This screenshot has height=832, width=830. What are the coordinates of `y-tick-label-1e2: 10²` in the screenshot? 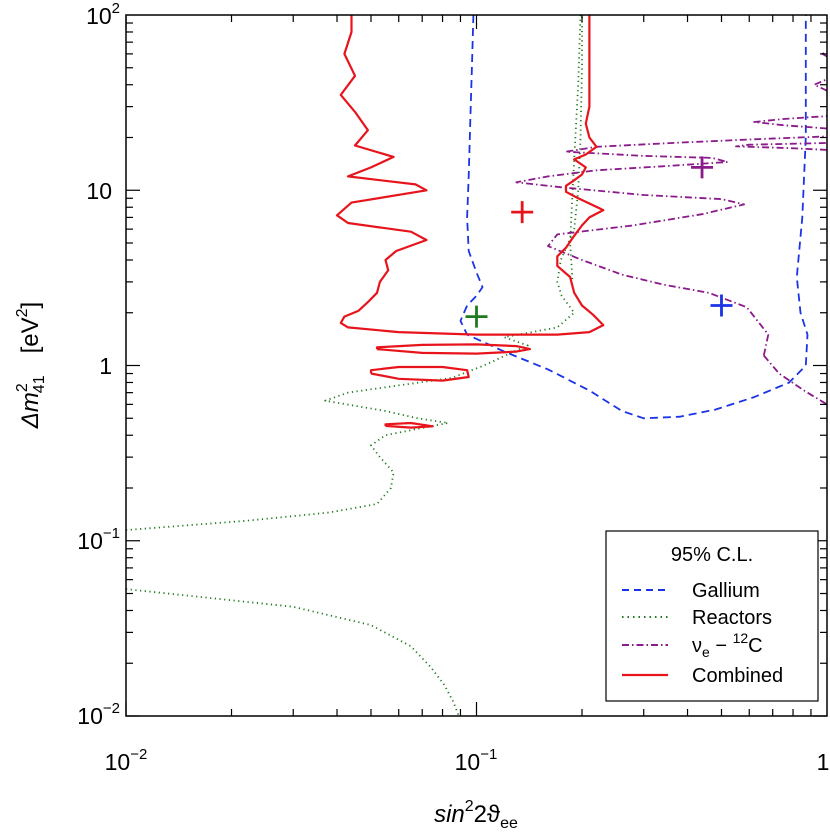 It's located at (103, 14).